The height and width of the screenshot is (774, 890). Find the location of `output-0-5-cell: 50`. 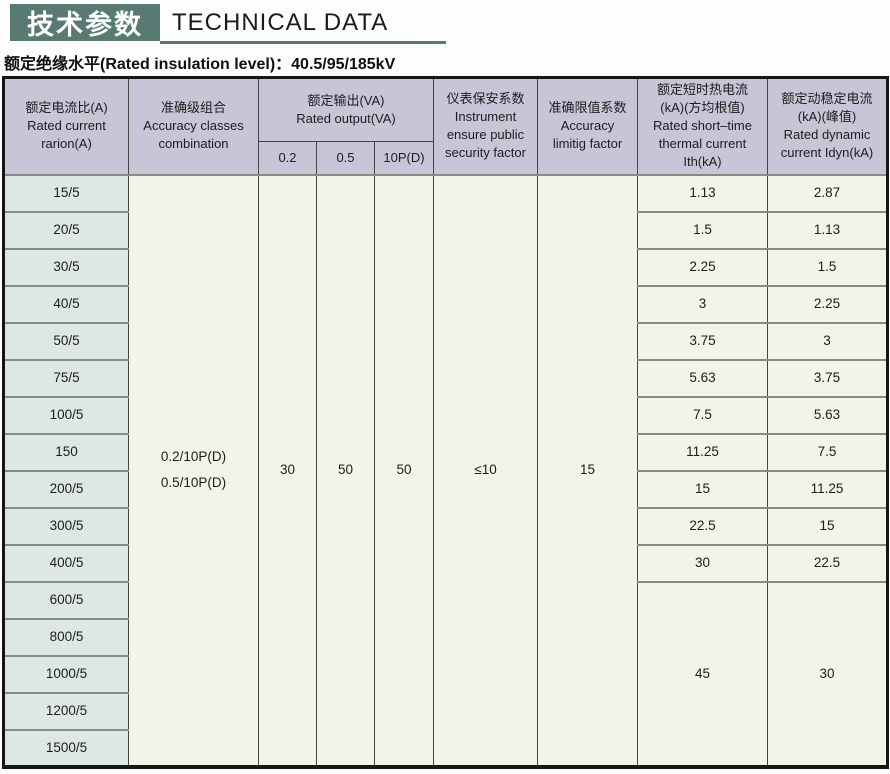

output-0-5-cell: 50 is located at coordinates (345, 470).